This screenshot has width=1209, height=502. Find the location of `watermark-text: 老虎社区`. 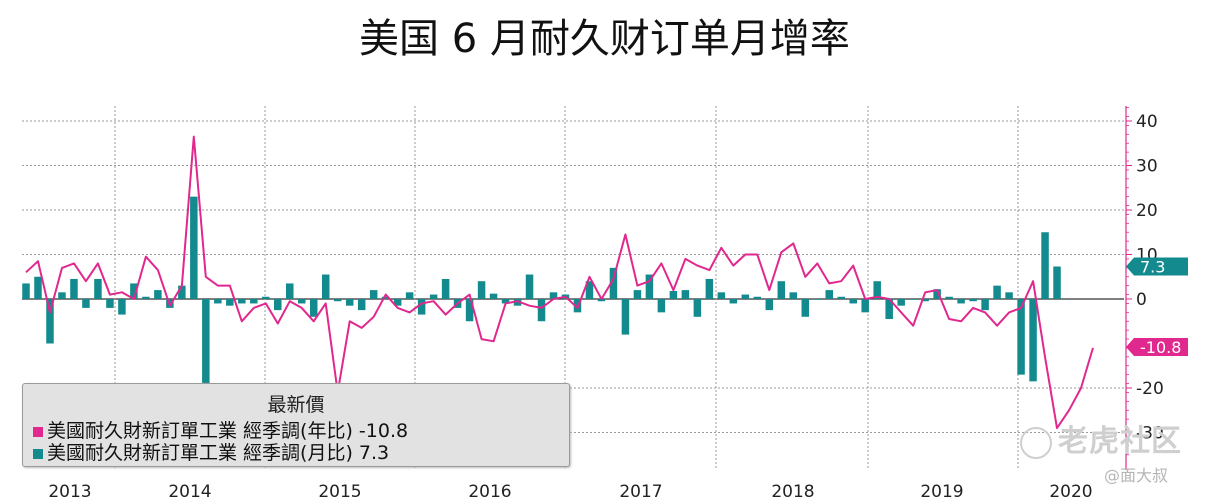

watermark-text: 老虎社区 is located at coordinates (1120, 441).